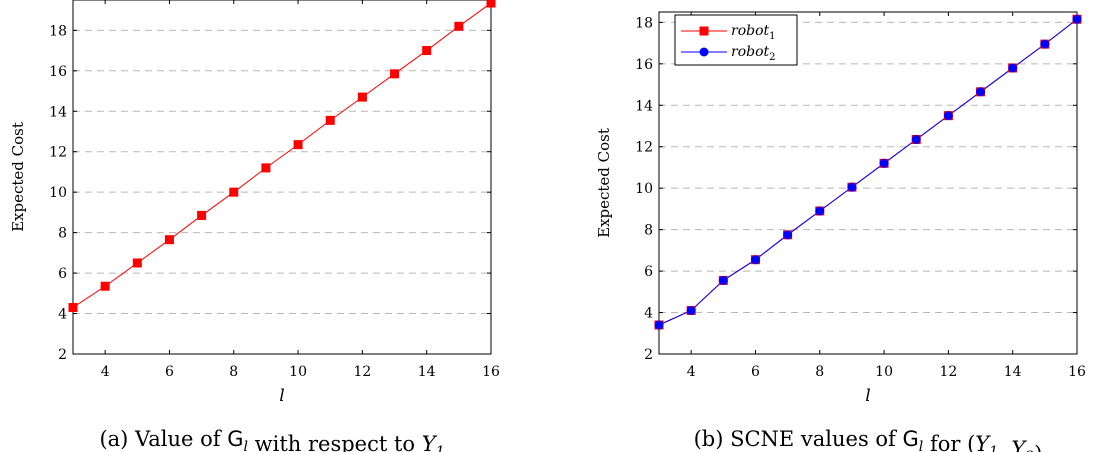  Describe the element at coordinates (753, 32) in the screenshot. I see `legend-label: robot1` at that location.